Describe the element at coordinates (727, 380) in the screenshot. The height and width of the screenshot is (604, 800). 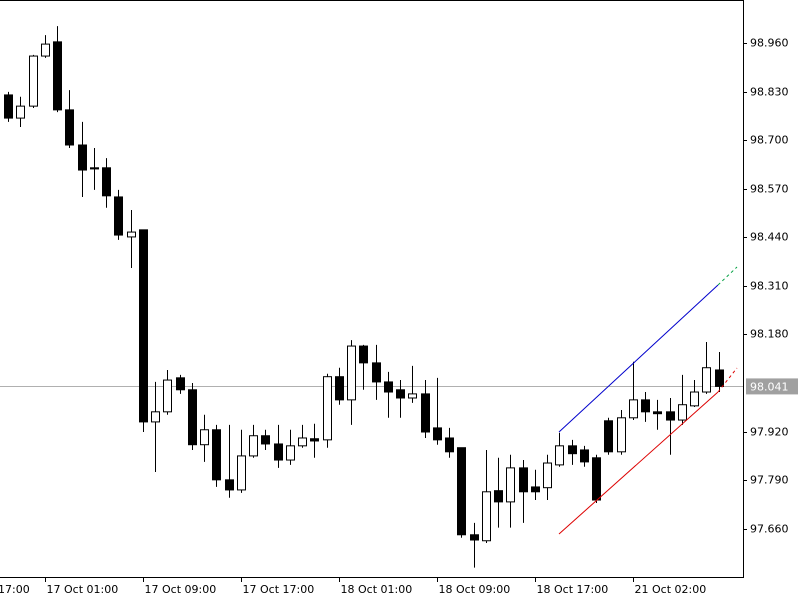
I see `trend-line-lower-extension` at that location.